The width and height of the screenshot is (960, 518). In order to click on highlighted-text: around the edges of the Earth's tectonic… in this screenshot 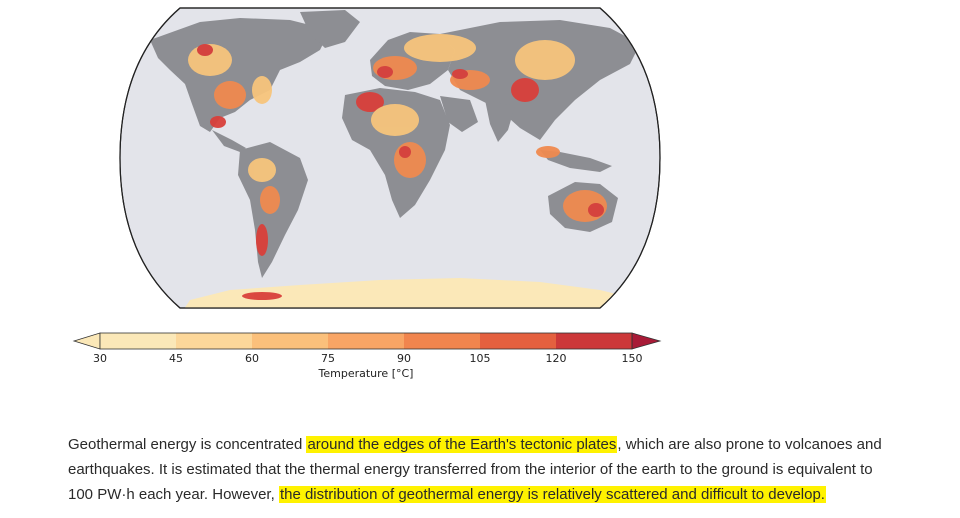, I will do `click(462, 444)`.